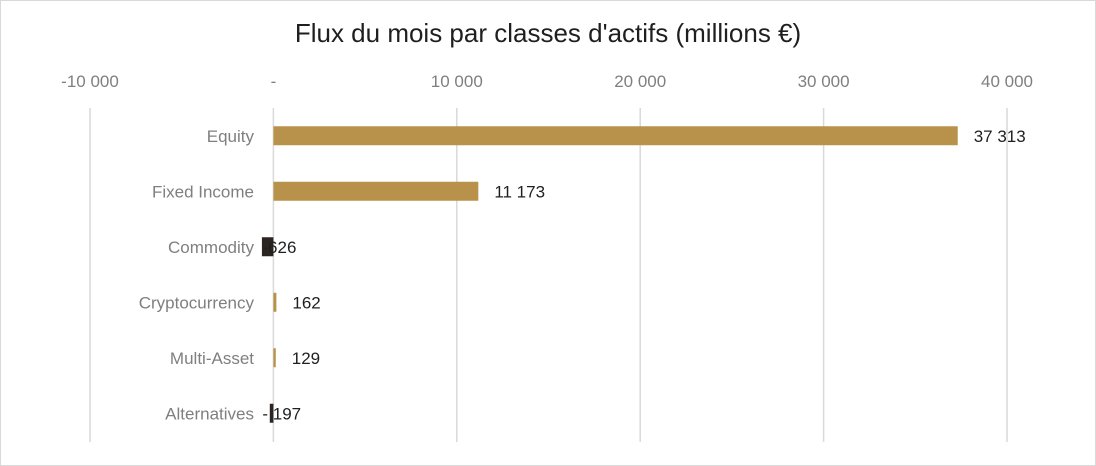  I want to click on category-label: Equity, so click(231, 136).